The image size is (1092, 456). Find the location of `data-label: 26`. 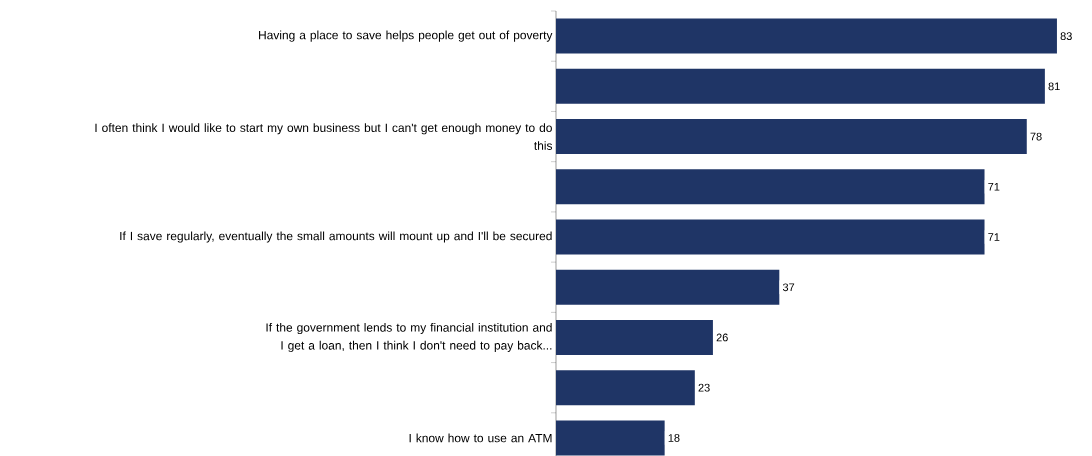

data-label: 26 is located at coordinates (722, 337).